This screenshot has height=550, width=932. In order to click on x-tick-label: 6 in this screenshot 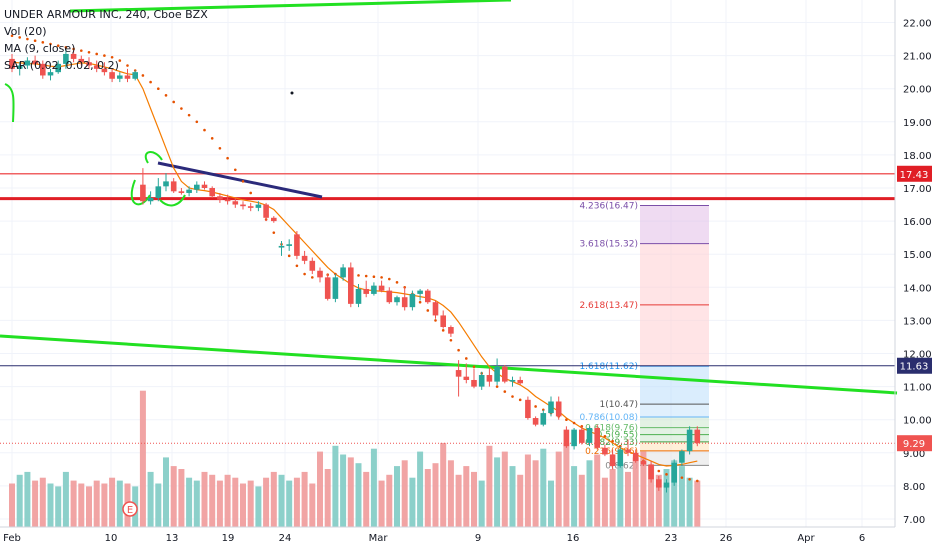, I will do `click(862, 538)`.